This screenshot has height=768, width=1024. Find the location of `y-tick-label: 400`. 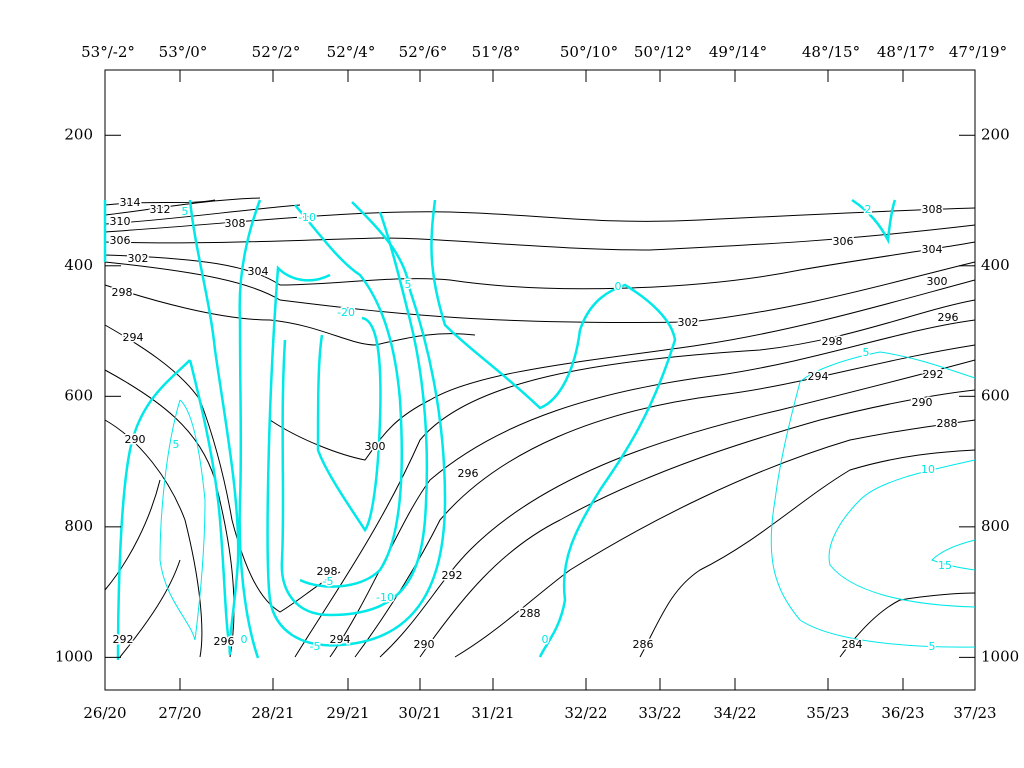

y-tick-label: 400 is located at coordinates (78, 265).